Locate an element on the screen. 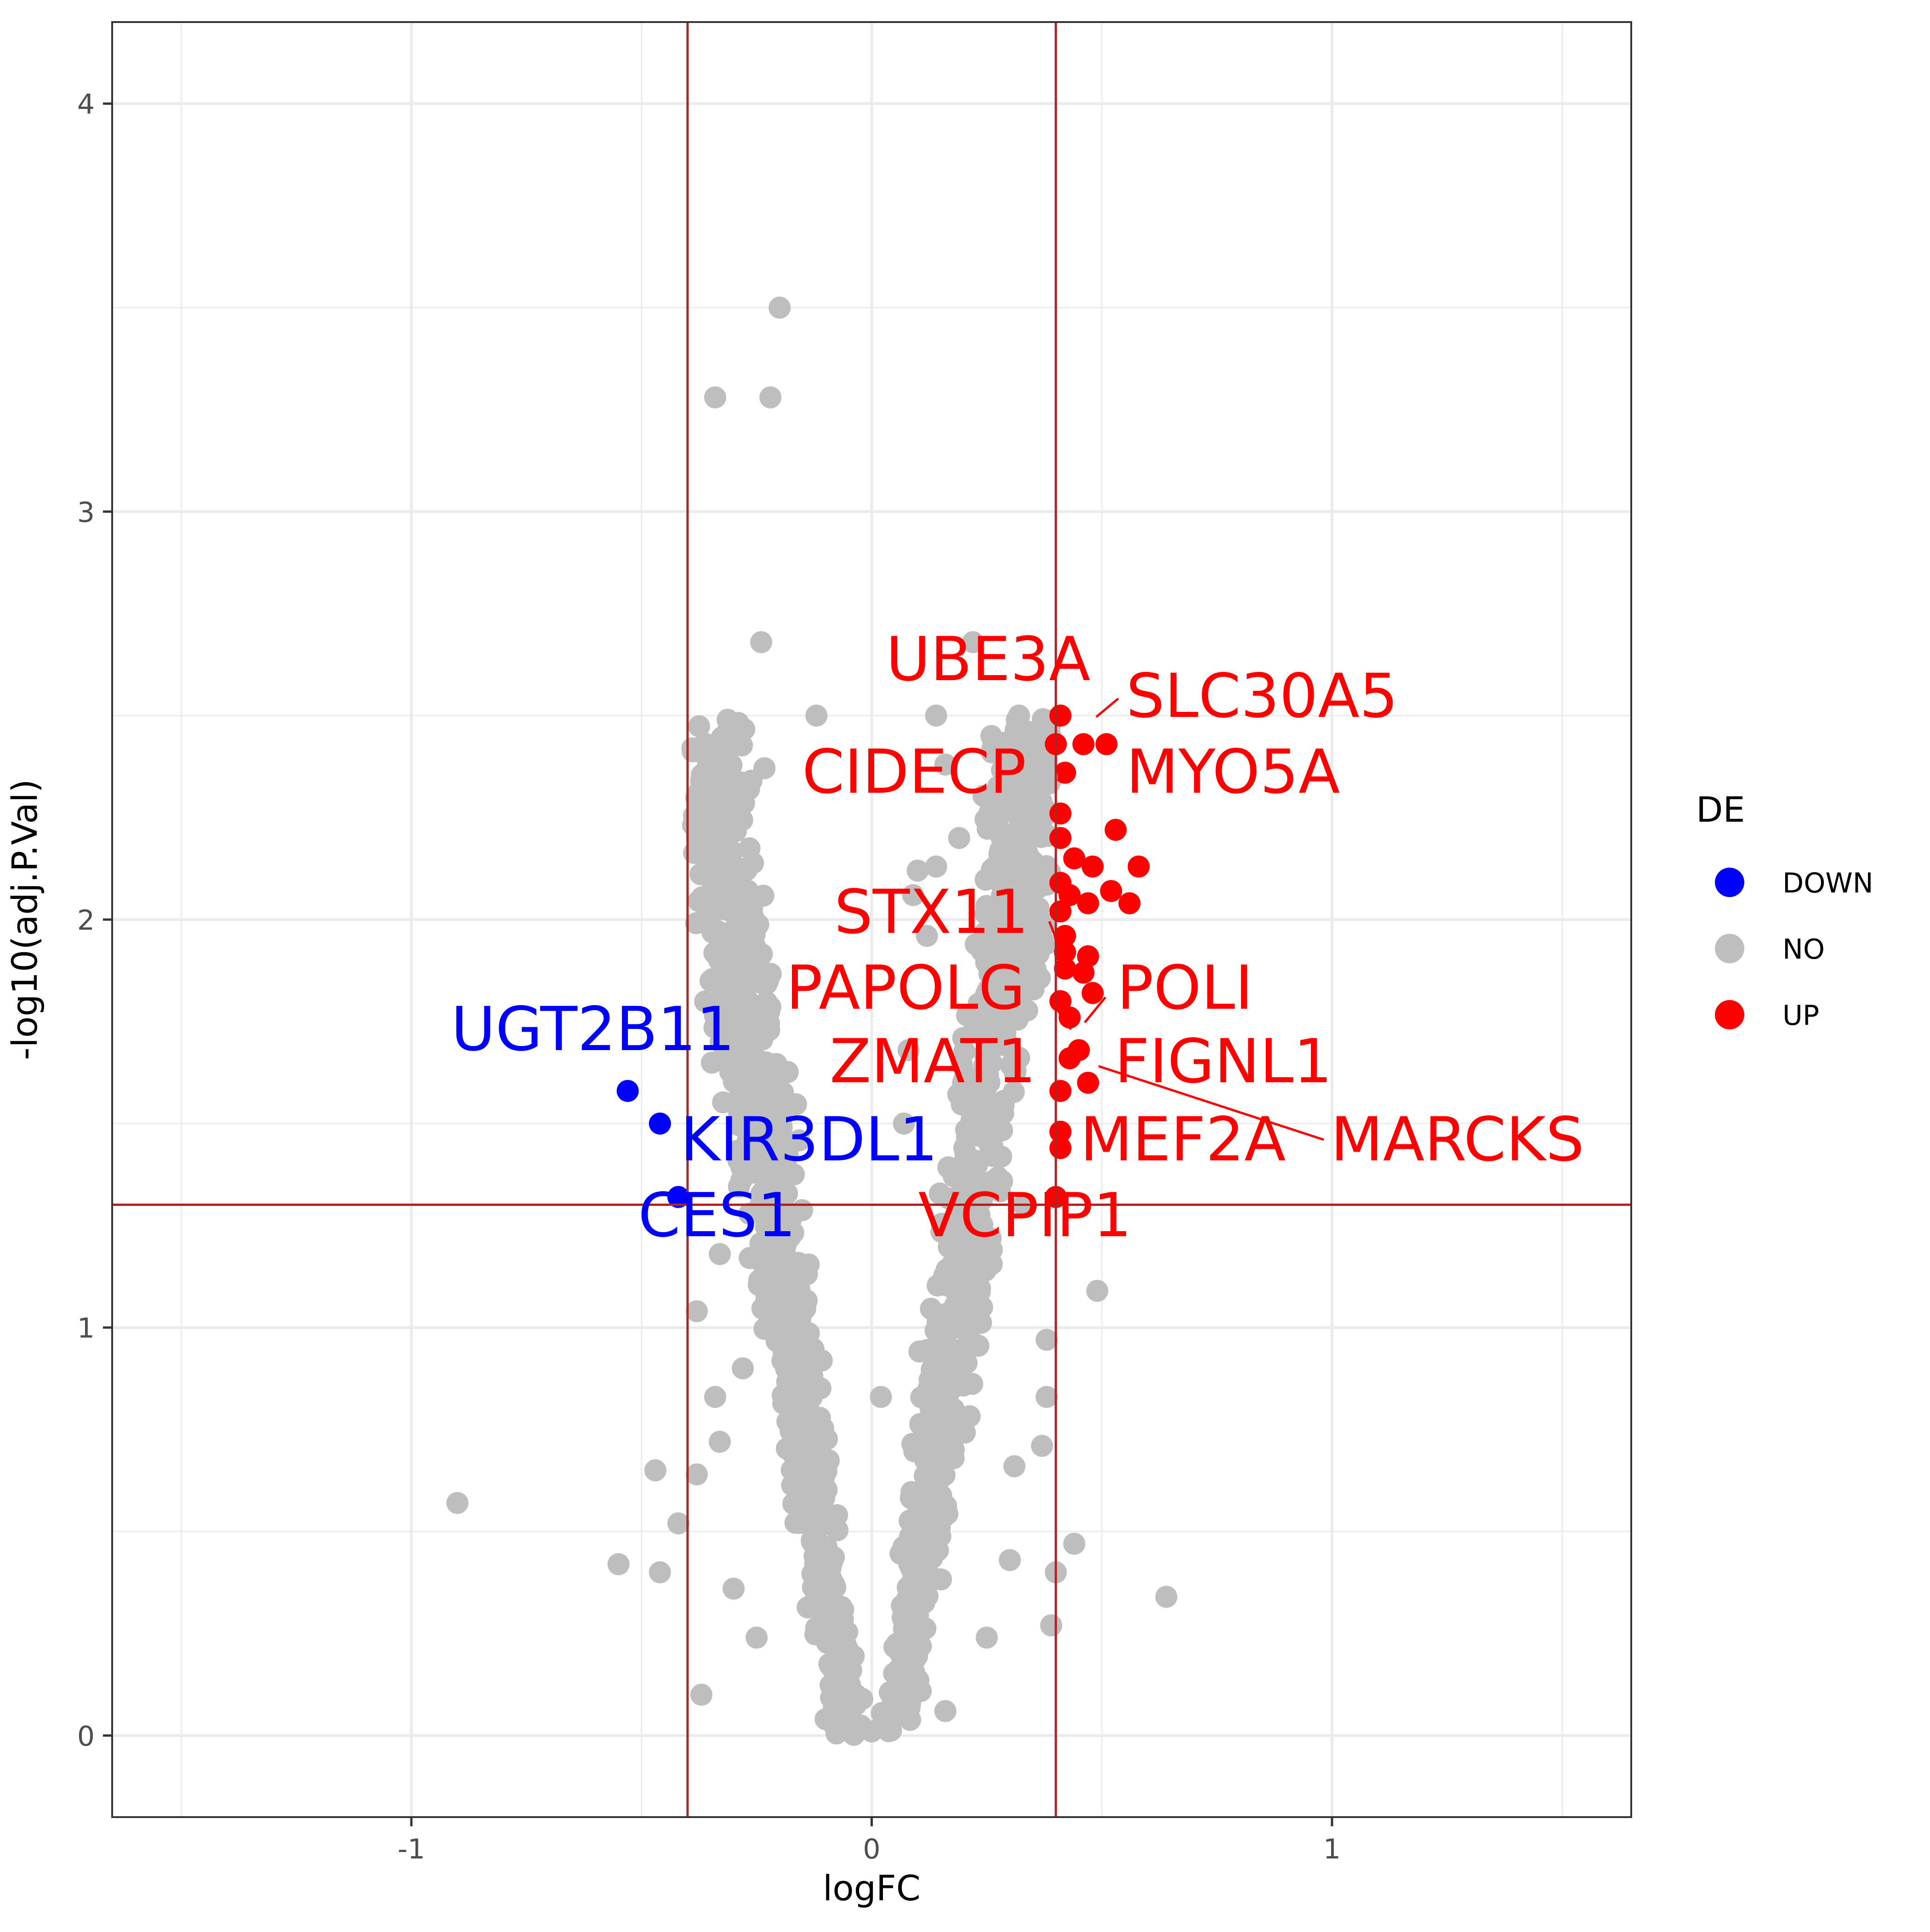 The image size is (1930, 1932). gene-label: PAPOLG is located at coordinates (905, 988).